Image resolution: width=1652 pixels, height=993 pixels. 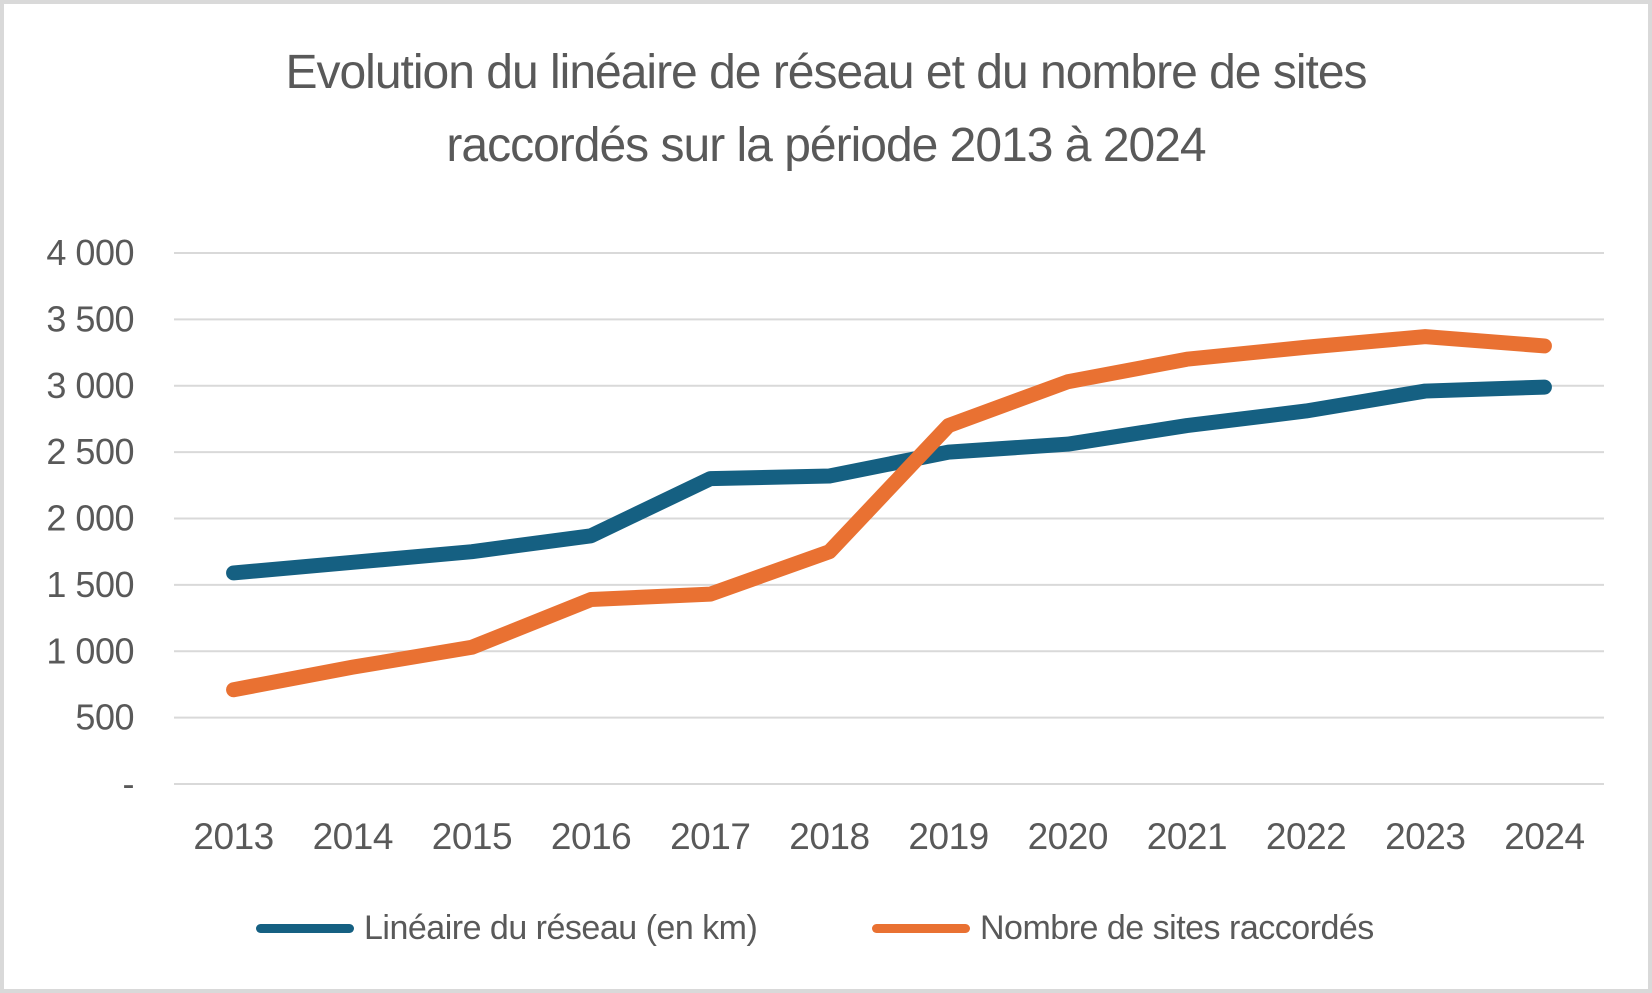 I want to click on x-axis-tick-label: 2017, so click(x=710, y=836).